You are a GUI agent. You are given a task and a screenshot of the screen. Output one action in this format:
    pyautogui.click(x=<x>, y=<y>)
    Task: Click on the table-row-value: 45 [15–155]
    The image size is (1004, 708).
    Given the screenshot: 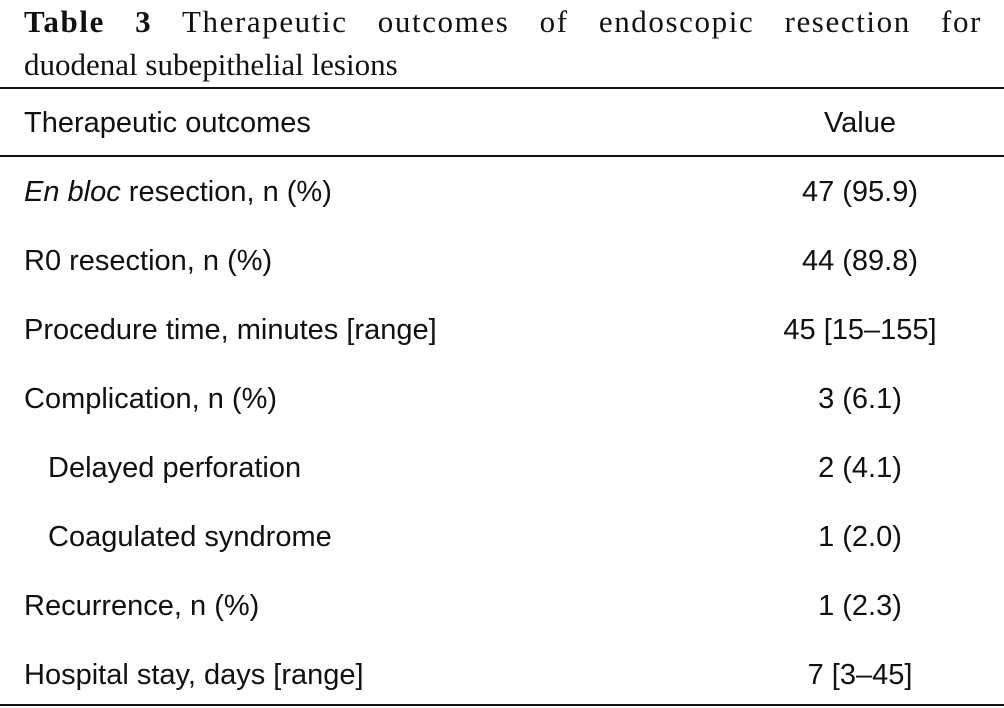 What is the action you would take?
    pyautogui.click(x=860, y=330)
    